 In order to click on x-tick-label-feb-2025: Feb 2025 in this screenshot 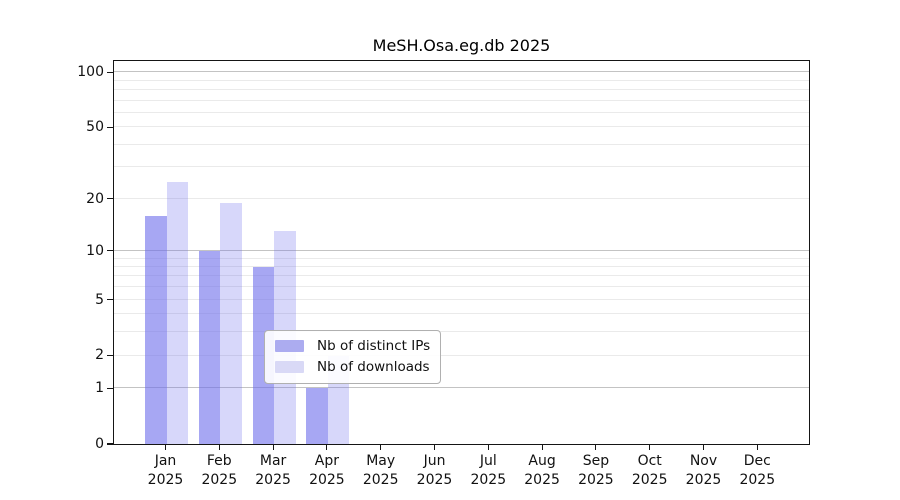, I will do `click(219, 471)`.